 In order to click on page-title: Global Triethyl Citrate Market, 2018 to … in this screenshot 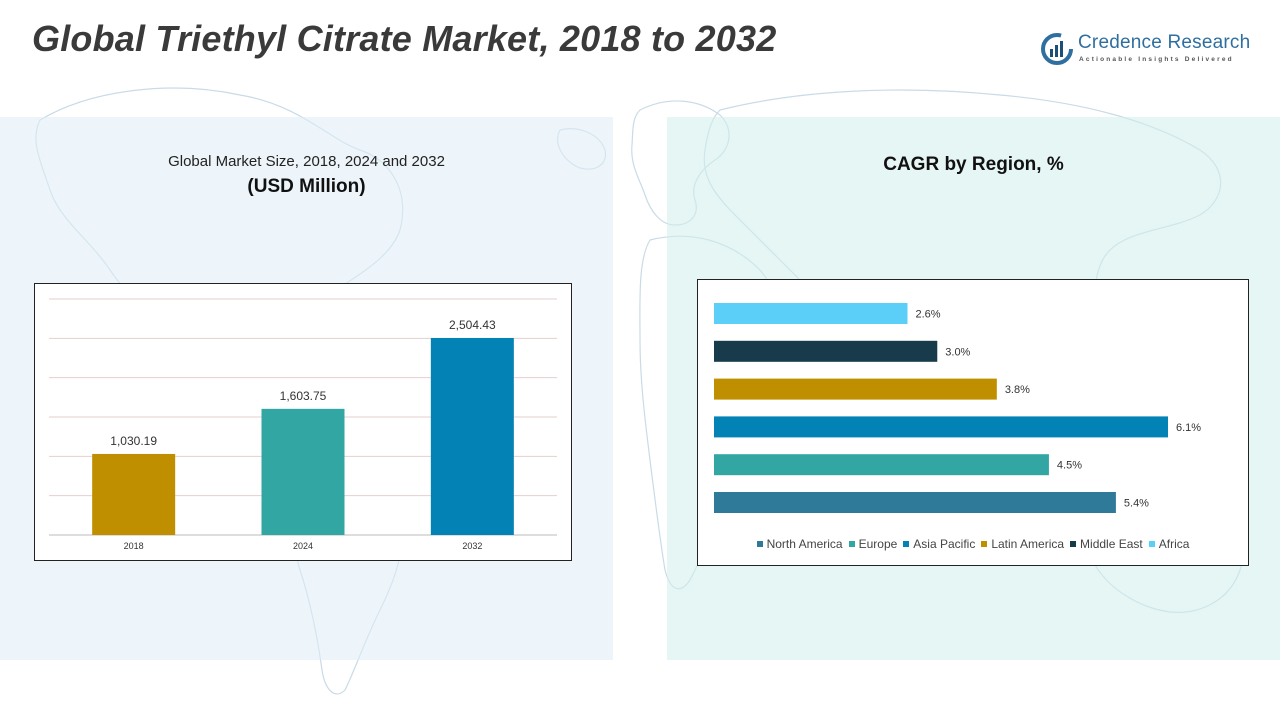, I will do `click(404, 38)`.